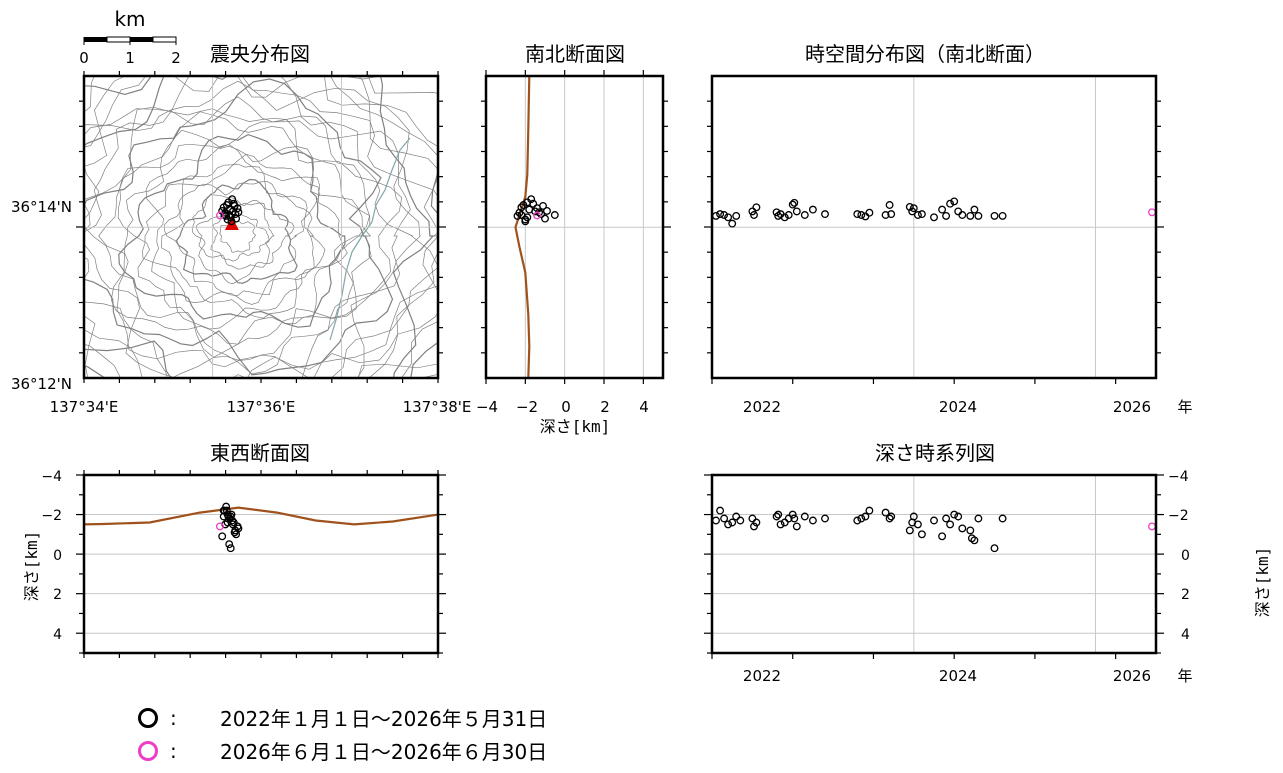 The height and width of the screenshot is (773, 1283). What do you see at coordinates (148, 750) in the screenshot?
I see `legend-magenta-circle-icon` at bounding box center [148, 750].